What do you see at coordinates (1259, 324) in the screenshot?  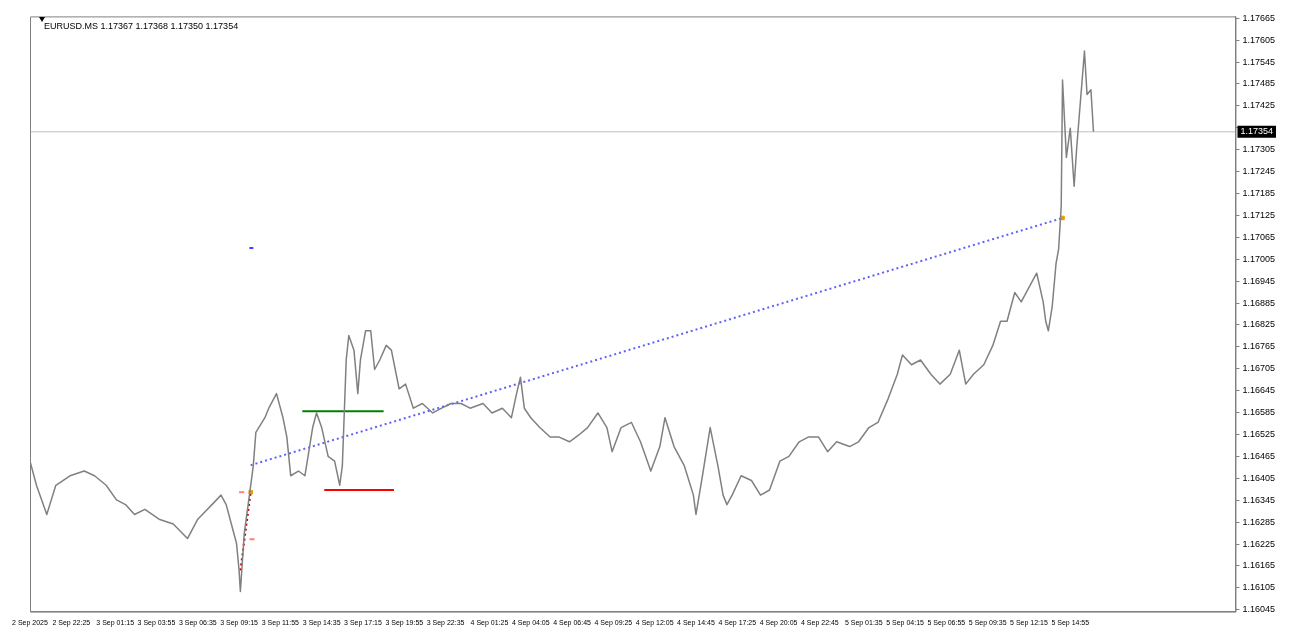 I see `y-tick-label: 1.16825` at bounding box center [1259, 324].